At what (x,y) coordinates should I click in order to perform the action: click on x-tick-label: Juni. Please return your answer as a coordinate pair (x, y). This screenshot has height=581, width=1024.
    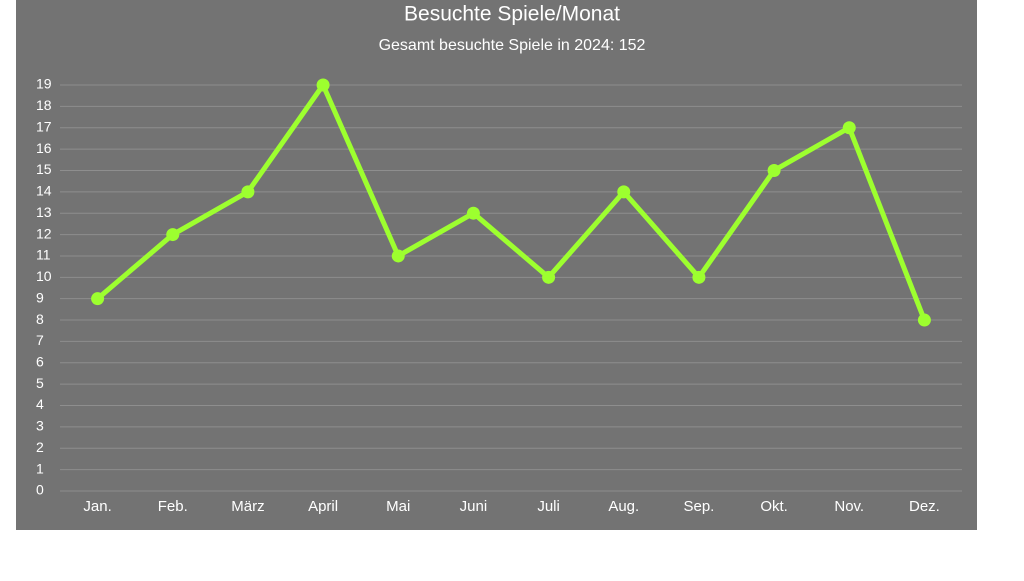
    Looking at the image, I should click on (474, 506).